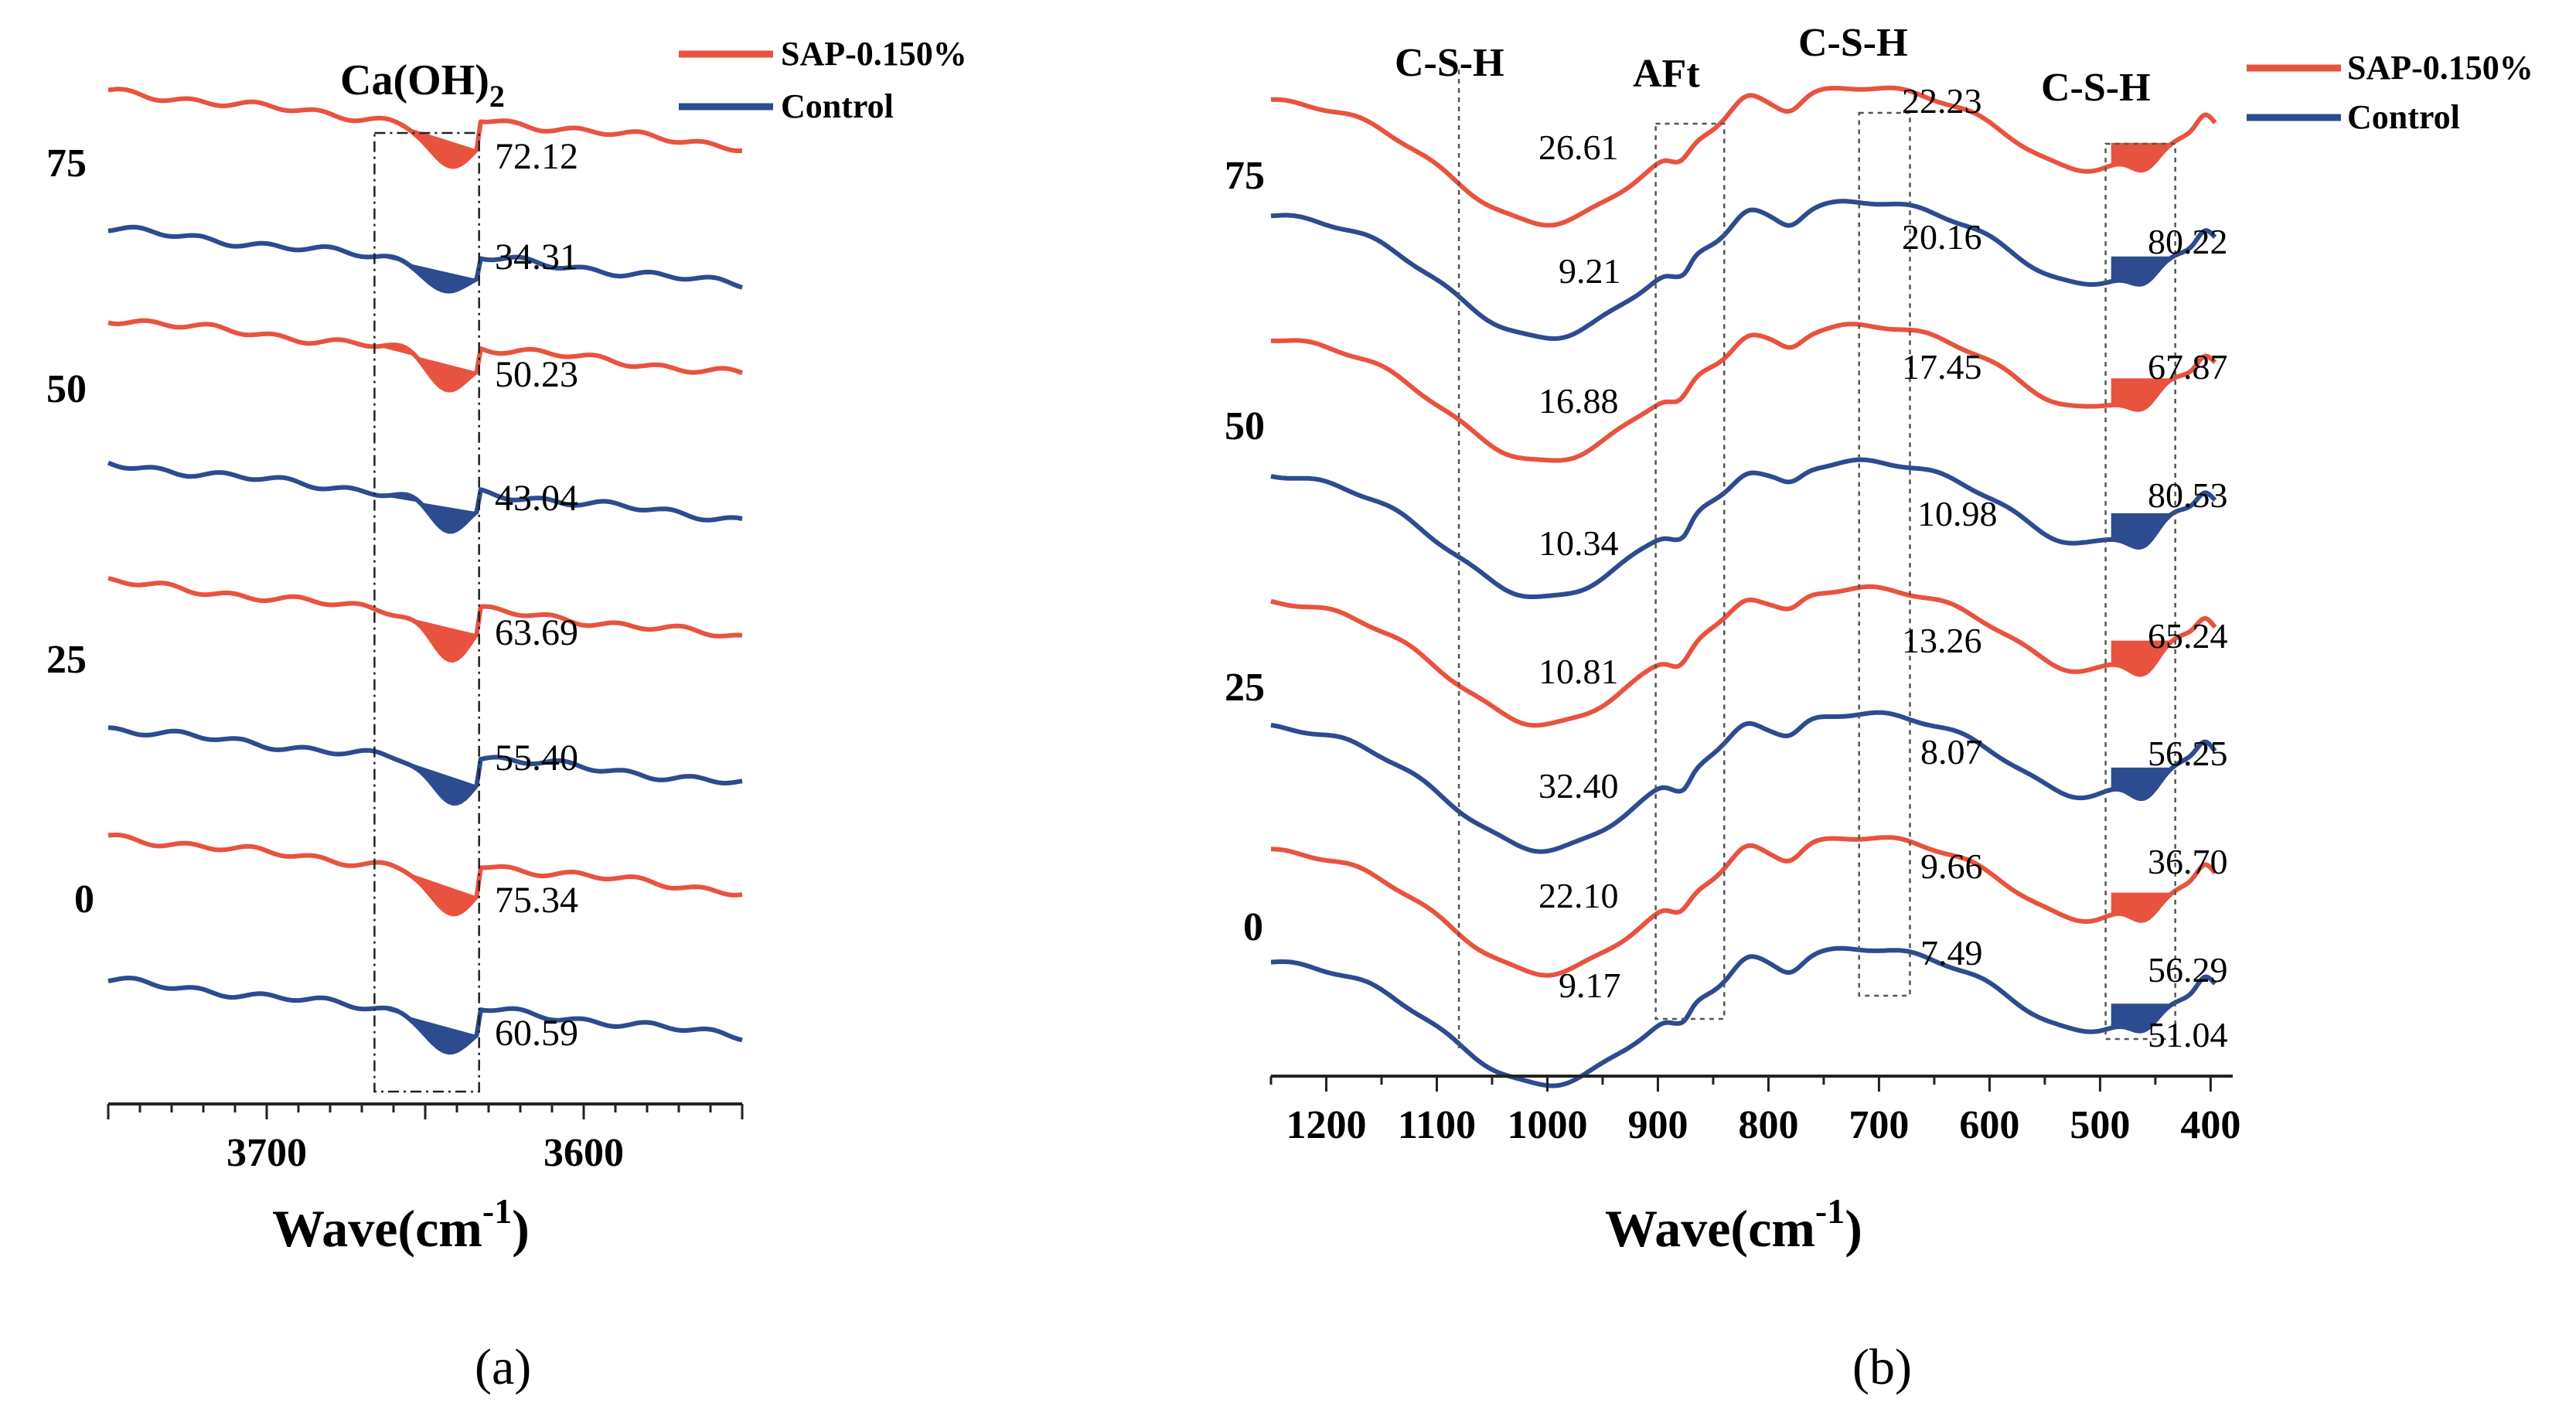 Image resolution: width=2576 pixels, height=1407 pixels. I want to click on panel-b-csh-label: 22.23, so click(1942, 101).